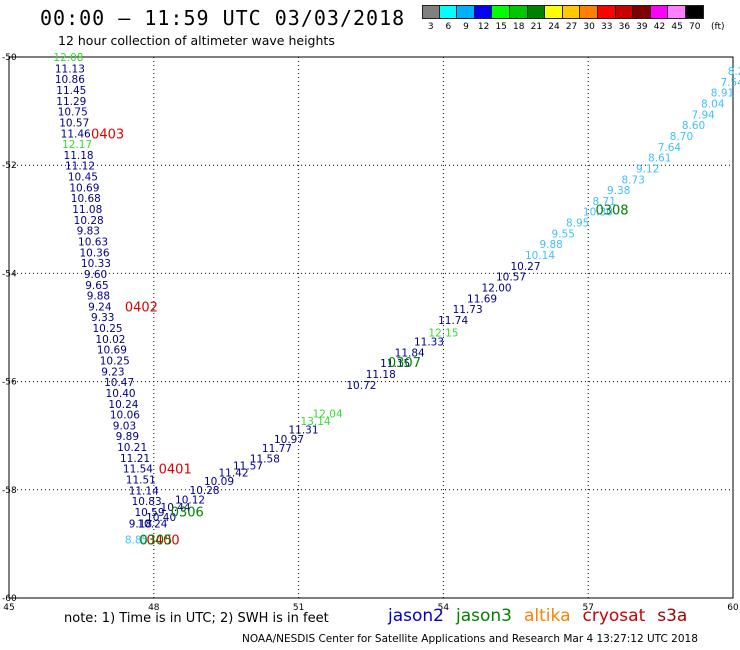 This screenshot has width=740, height=650. I want to click on wave-height-label: 8.60, so click(693, 126).